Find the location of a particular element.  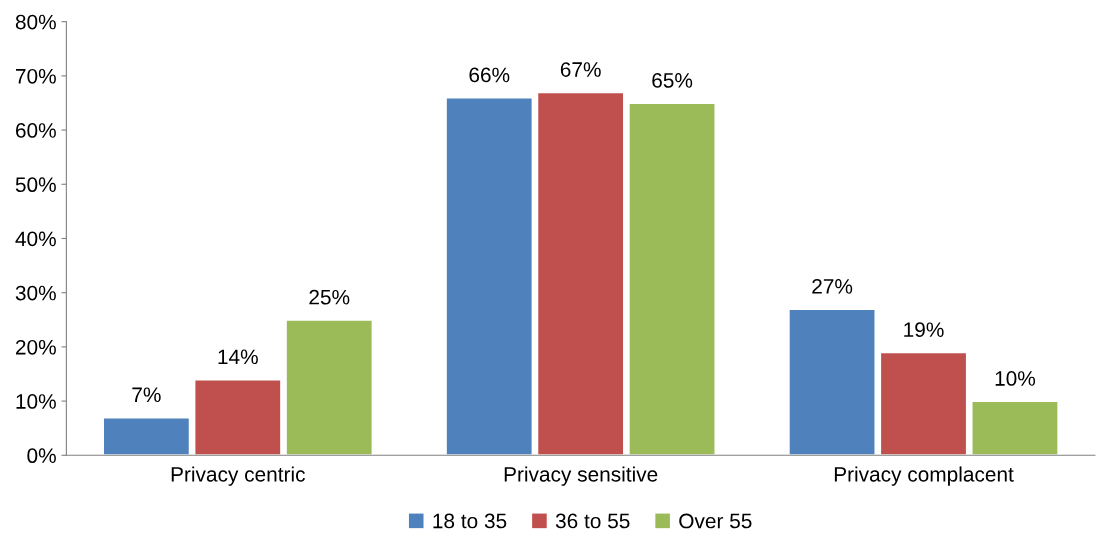

data-label: 7% is located at coordinates (146, 395).